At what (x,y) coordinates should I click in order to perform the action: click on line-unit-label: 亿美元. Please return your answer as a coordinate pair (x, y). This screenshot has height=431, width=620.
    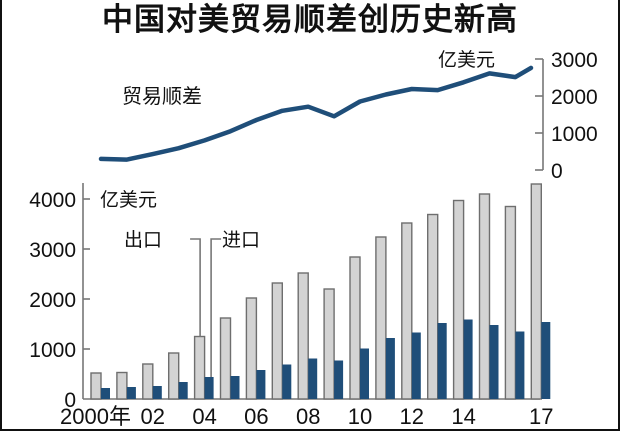
    Looking at the image, I should click on (466, 60).